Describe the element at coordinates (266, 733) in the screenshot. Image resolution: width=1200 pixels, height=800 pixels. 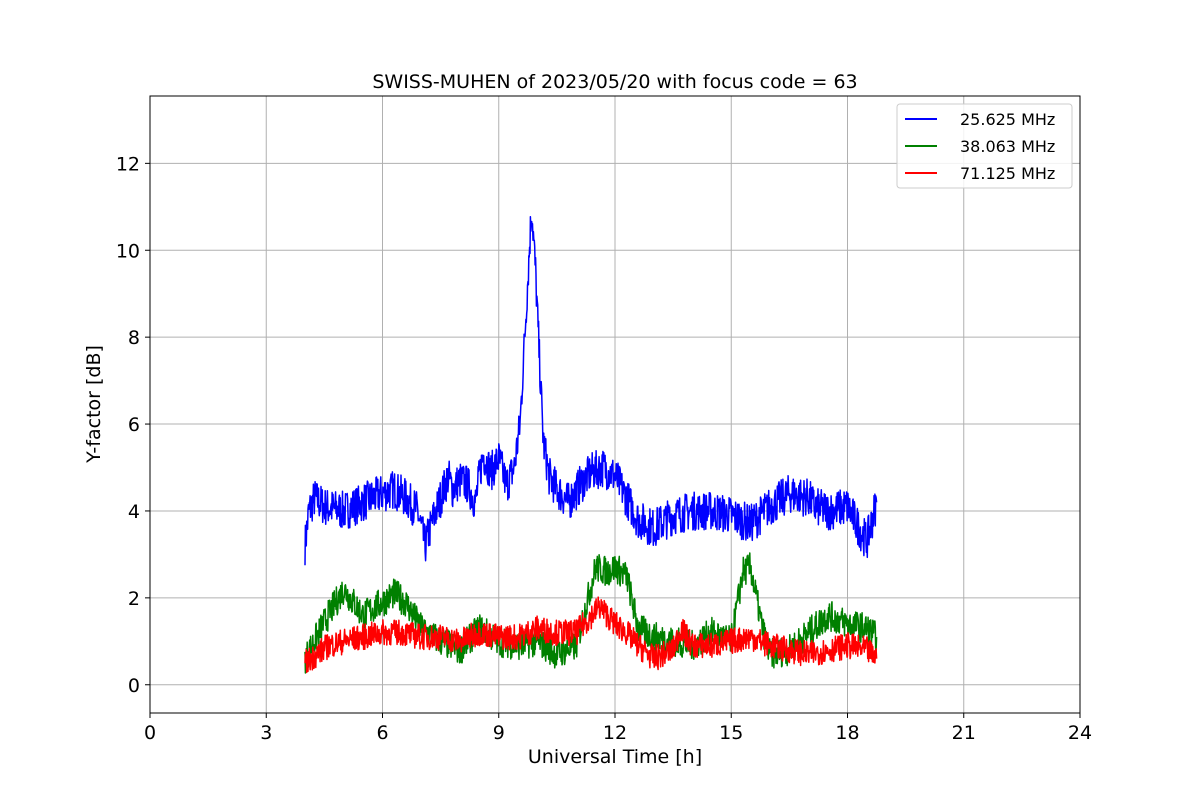
I see `x-tick-label: 3` at that location.